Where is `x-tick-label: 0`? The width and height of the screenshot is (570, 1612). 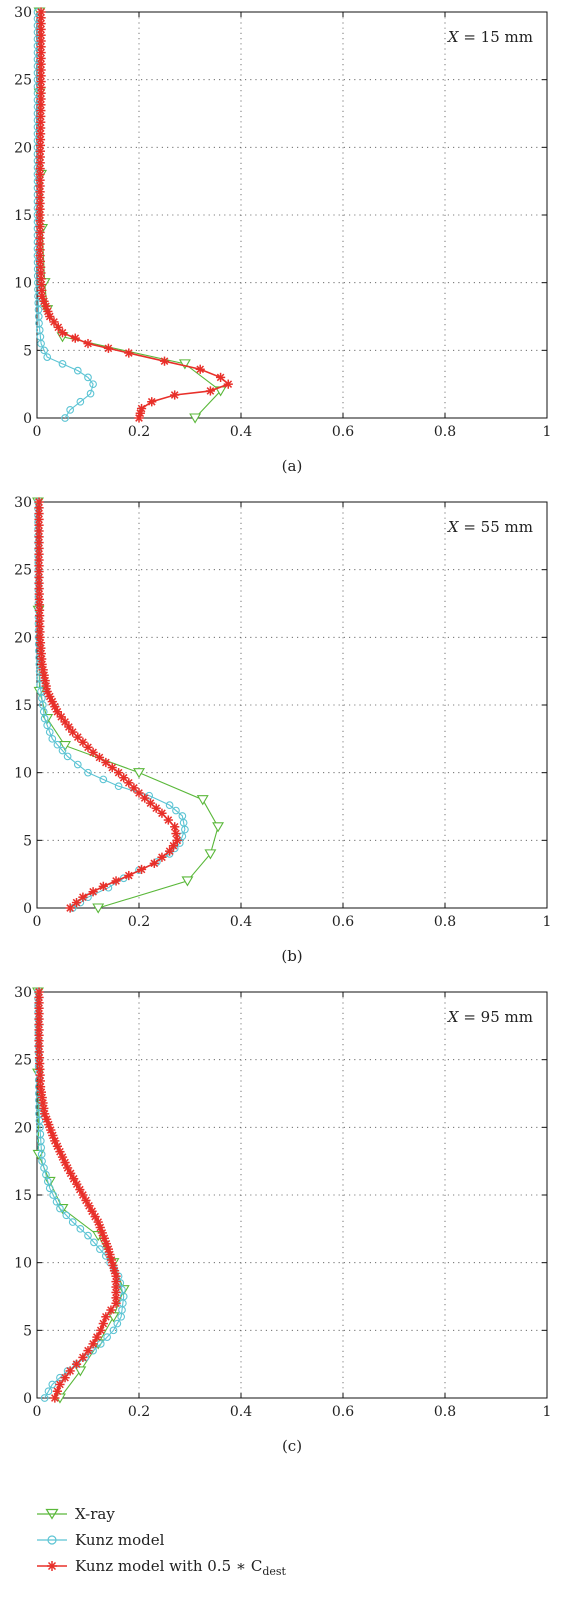
x-tick-label: 0 is located at coordinates (37, 1412).